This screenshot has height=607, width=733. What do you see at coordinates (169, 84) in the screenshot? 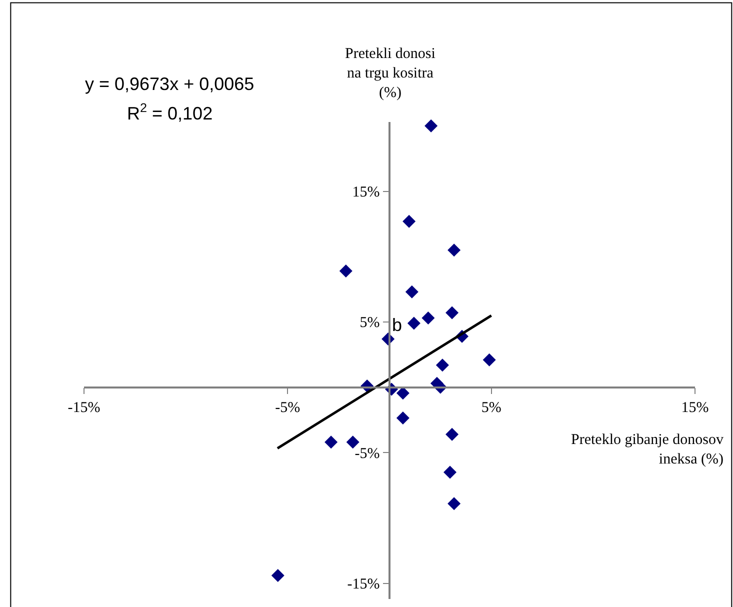
I see `text: y = 0,9673x + 0,0065` at bounding box center [169, 84].